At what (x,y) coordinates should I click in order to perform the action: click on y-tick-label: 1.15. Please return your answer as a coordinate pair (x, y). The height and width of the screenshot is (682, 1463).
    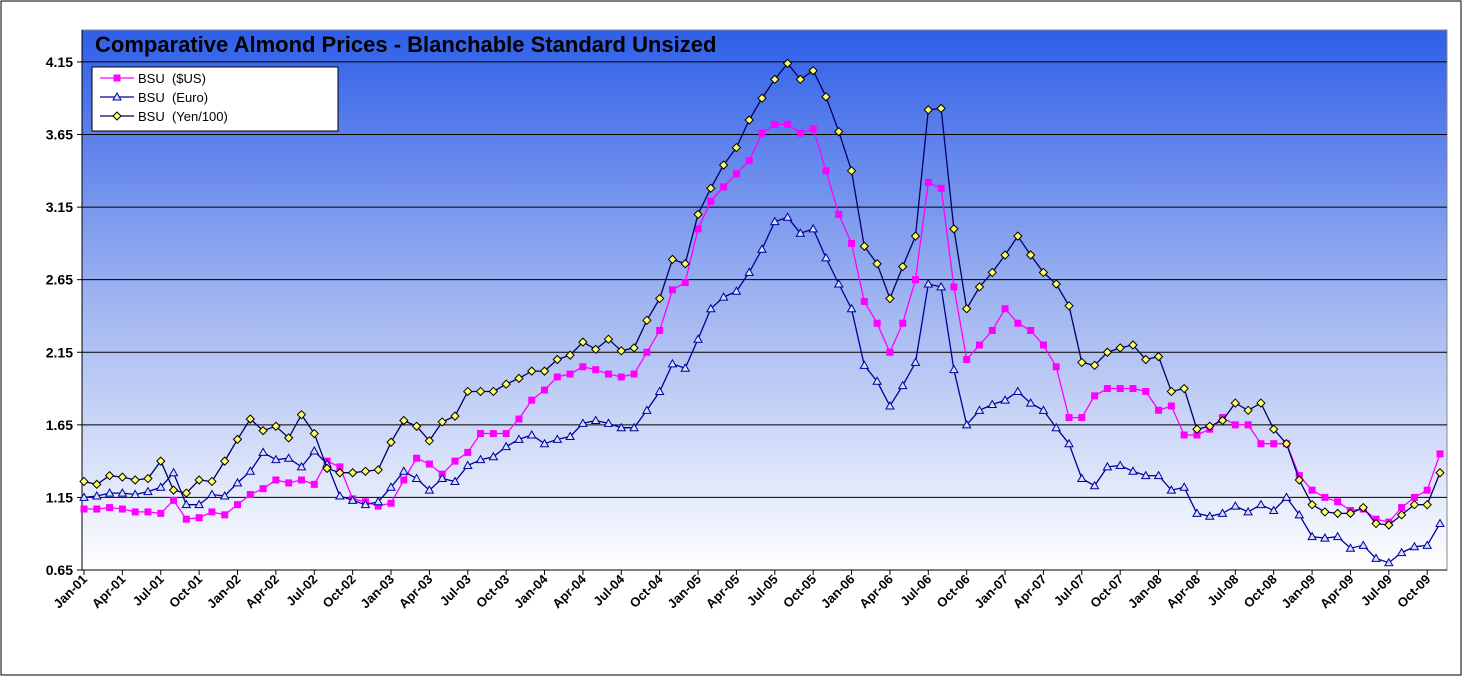
    Looking at the image, I should click on (59, 497).